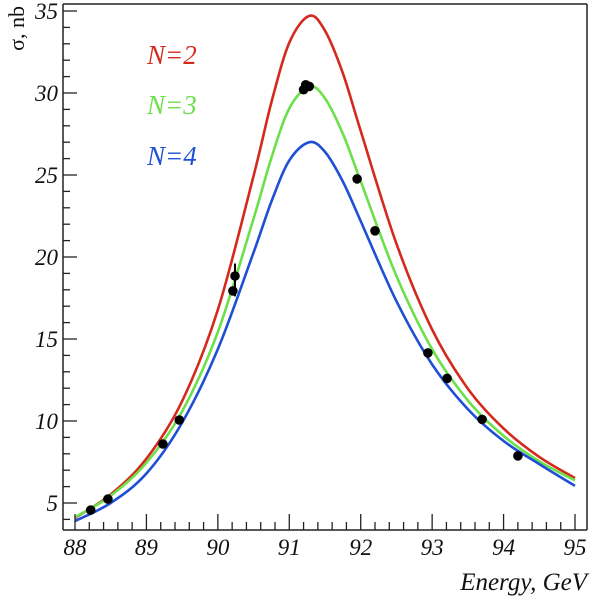 This screenshot has width=601, height=603. I want to click on x-tick-label: 91, so click(289, 547).